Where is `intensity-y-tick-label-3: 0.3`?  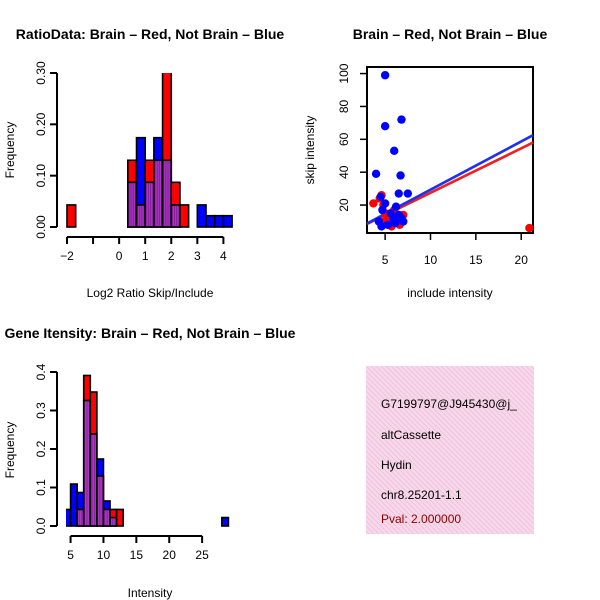
intensity-y-tick-label-3: 0.3 is located at coordinates (41, 410).